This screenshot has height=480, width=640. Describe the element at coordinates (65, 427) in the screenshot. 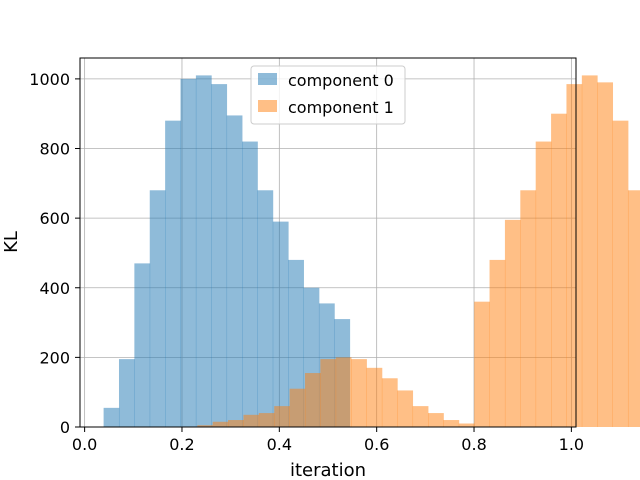

I see `y-tick-label: 0` at that location.